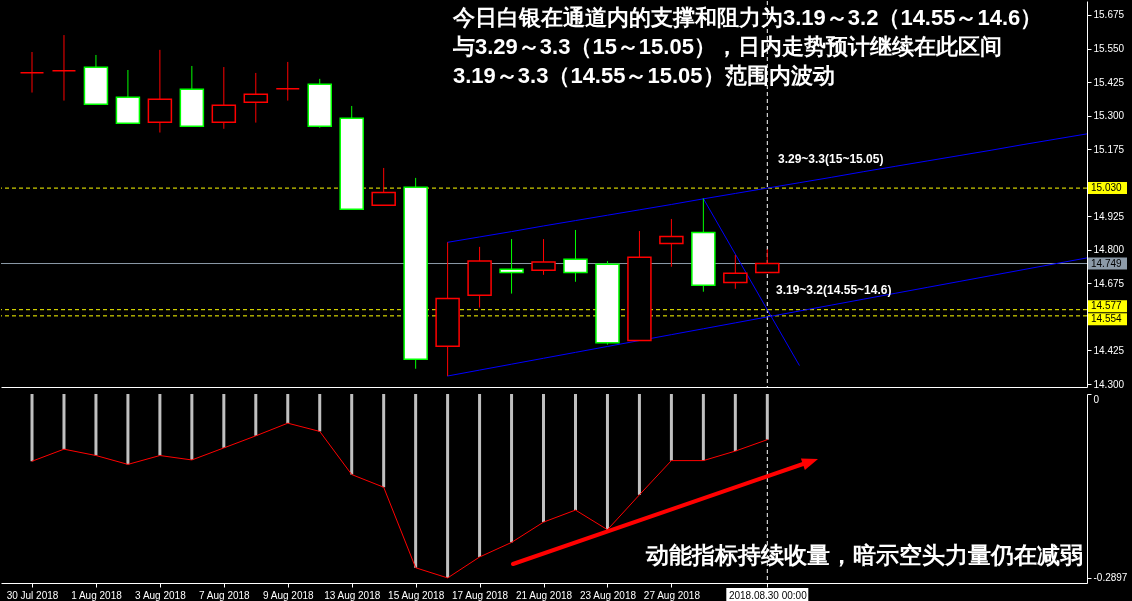  I want to click on ref-line-label: 14.577, so click(1107, 306).